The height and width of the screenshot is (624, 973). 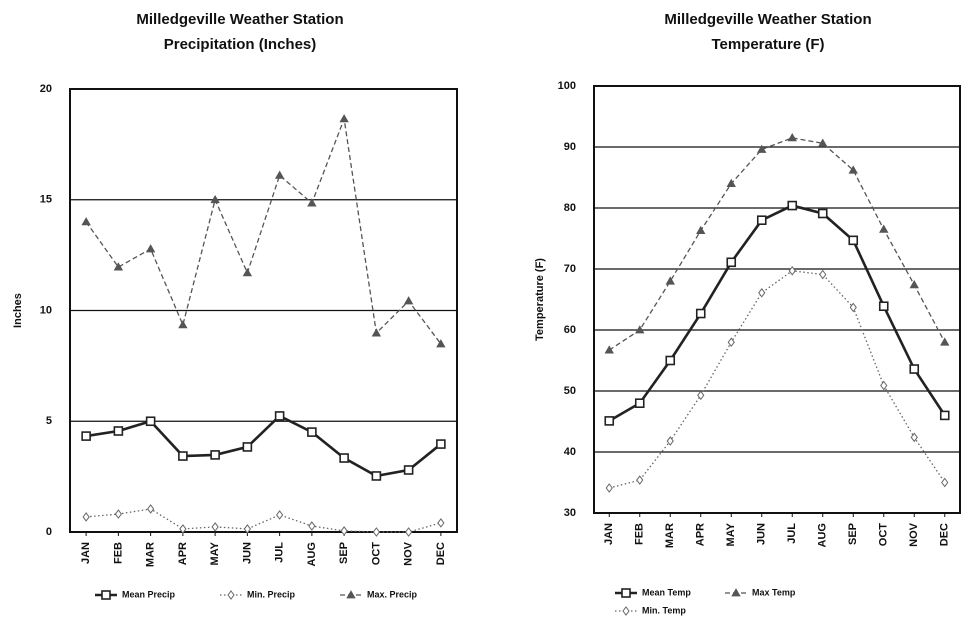 What do you see at coordinates (823, 535) in the screenshot?
I see `x-tick-label: AUG` at bounding box center [823, 535].